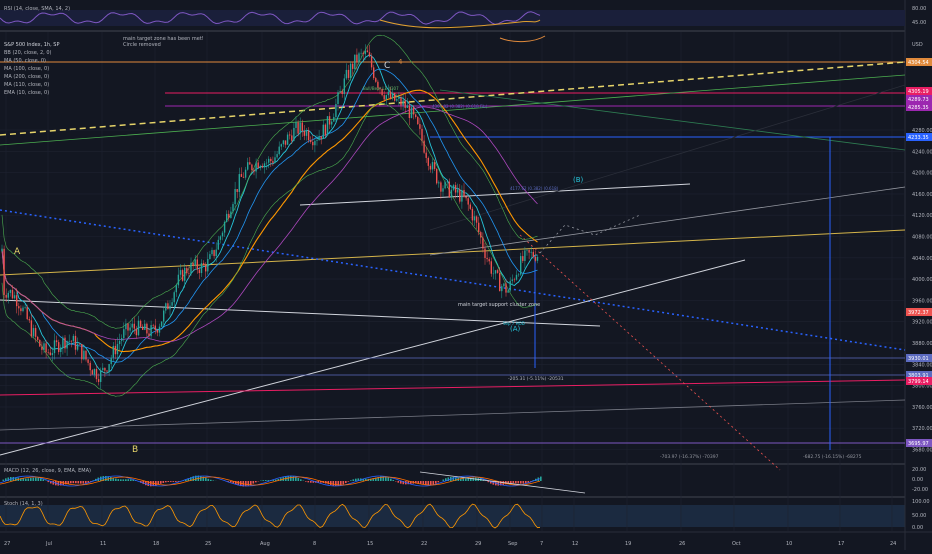  What do you see at coordinates (922, 259) in the screenshot?
I see `price-tick-label: 4040.00` at bounding box center [922, 259].